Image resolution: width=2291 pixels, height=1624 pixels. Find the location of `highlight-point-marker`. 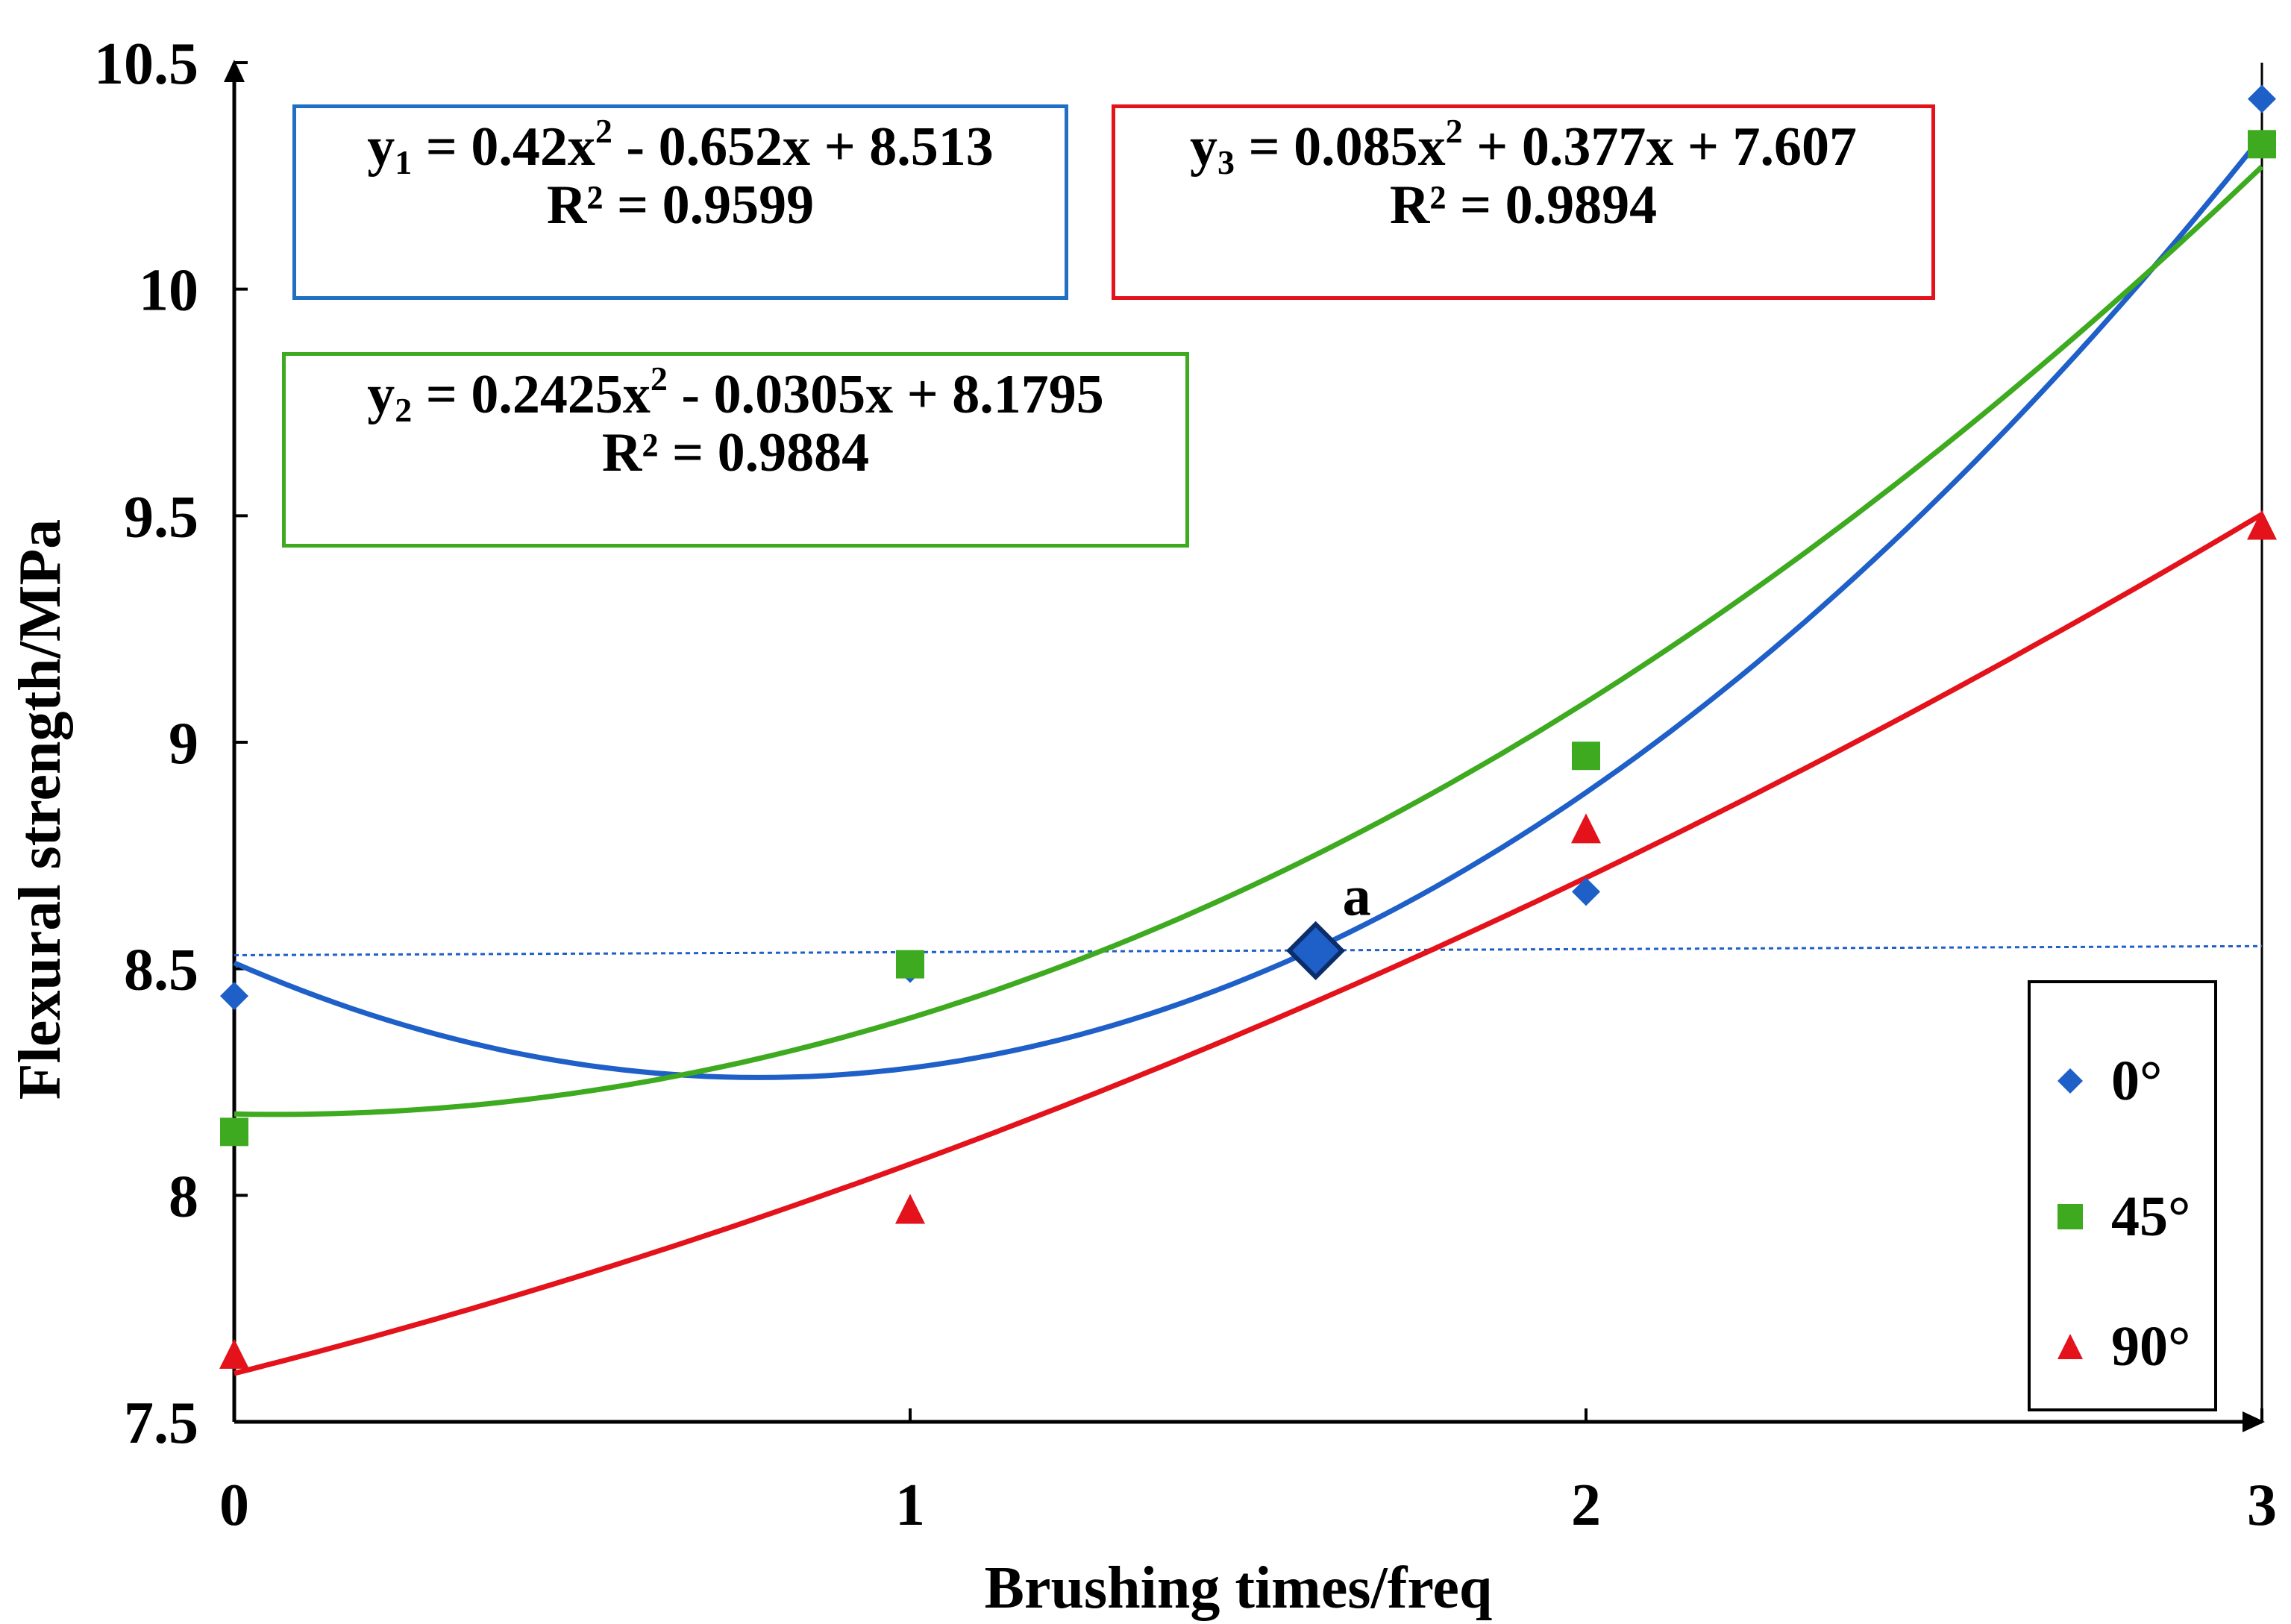

highlight-point-marker is located at coordinates (1316, 950).